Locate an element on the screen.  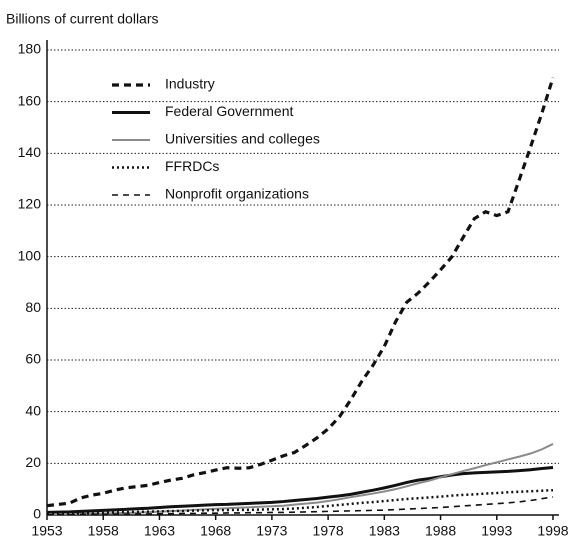
x-tick-label: 1953 is located at coordinates (46, 531).